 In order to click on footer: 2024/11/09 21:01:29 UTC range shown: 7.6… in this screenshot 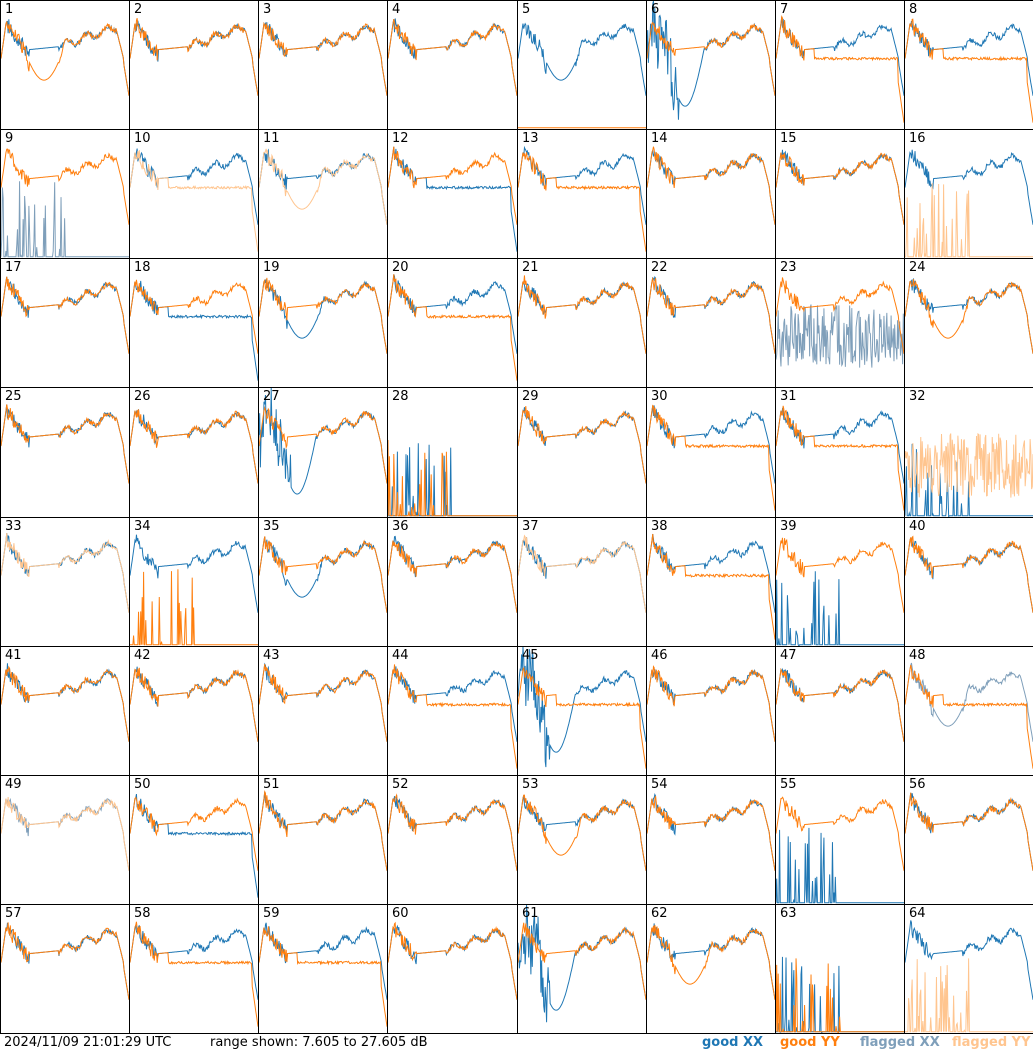, I will do `click(516, 1043)`.